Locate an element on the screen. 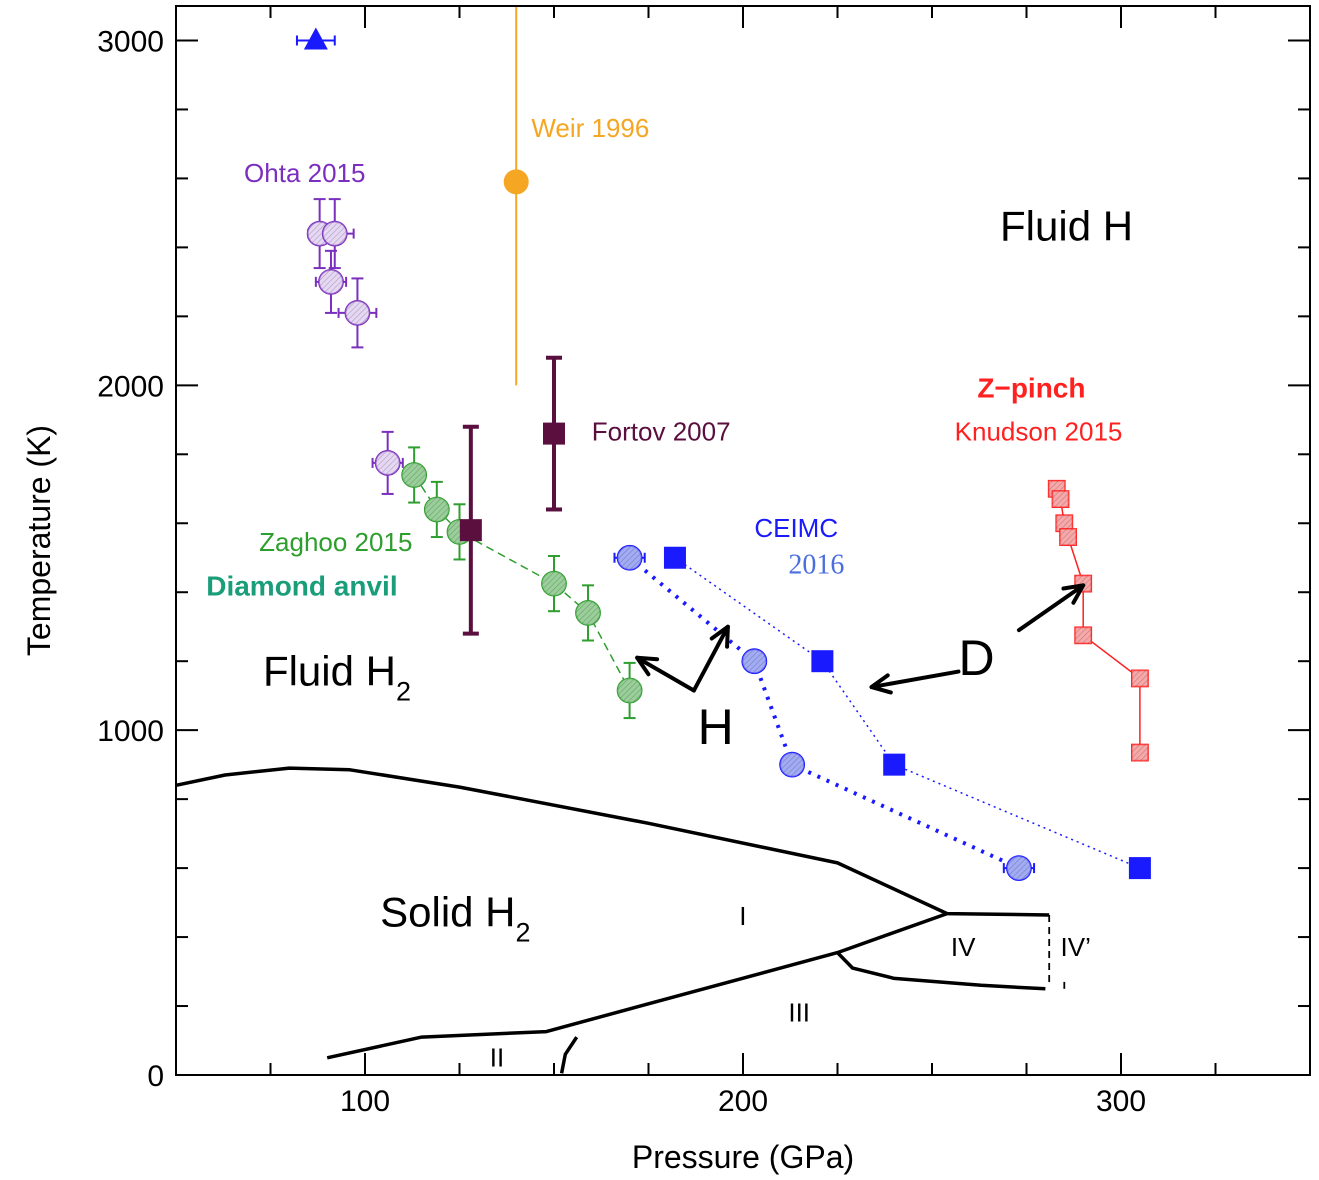 Image resolution: width=1319 pixels, height=1180 pixels. annotation-i-14: I is located at coordinates (742, 916).